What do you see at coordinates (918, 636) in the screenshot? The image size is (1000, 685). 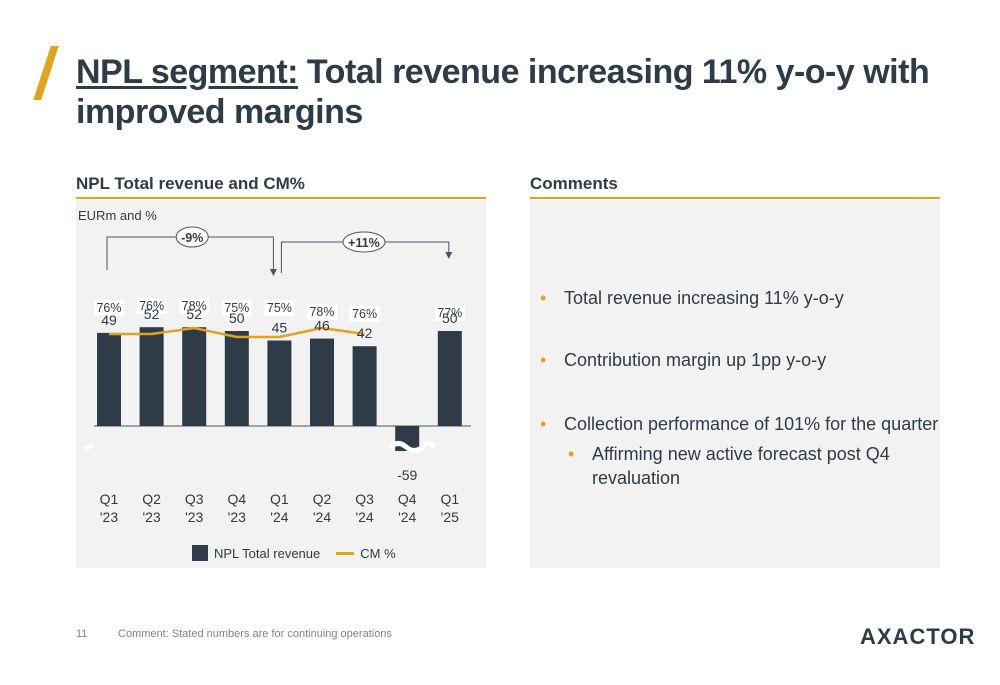 I see `company-logo: AXACTOR` at bounding box center [918, 636].